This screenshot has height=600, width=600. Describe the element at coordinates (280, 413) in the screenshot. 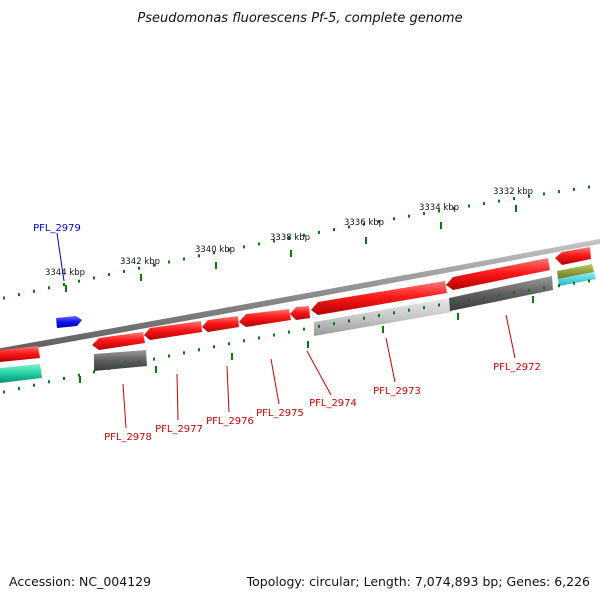

I see `gene-label-pfl-2975: PFL_2975` at that location.